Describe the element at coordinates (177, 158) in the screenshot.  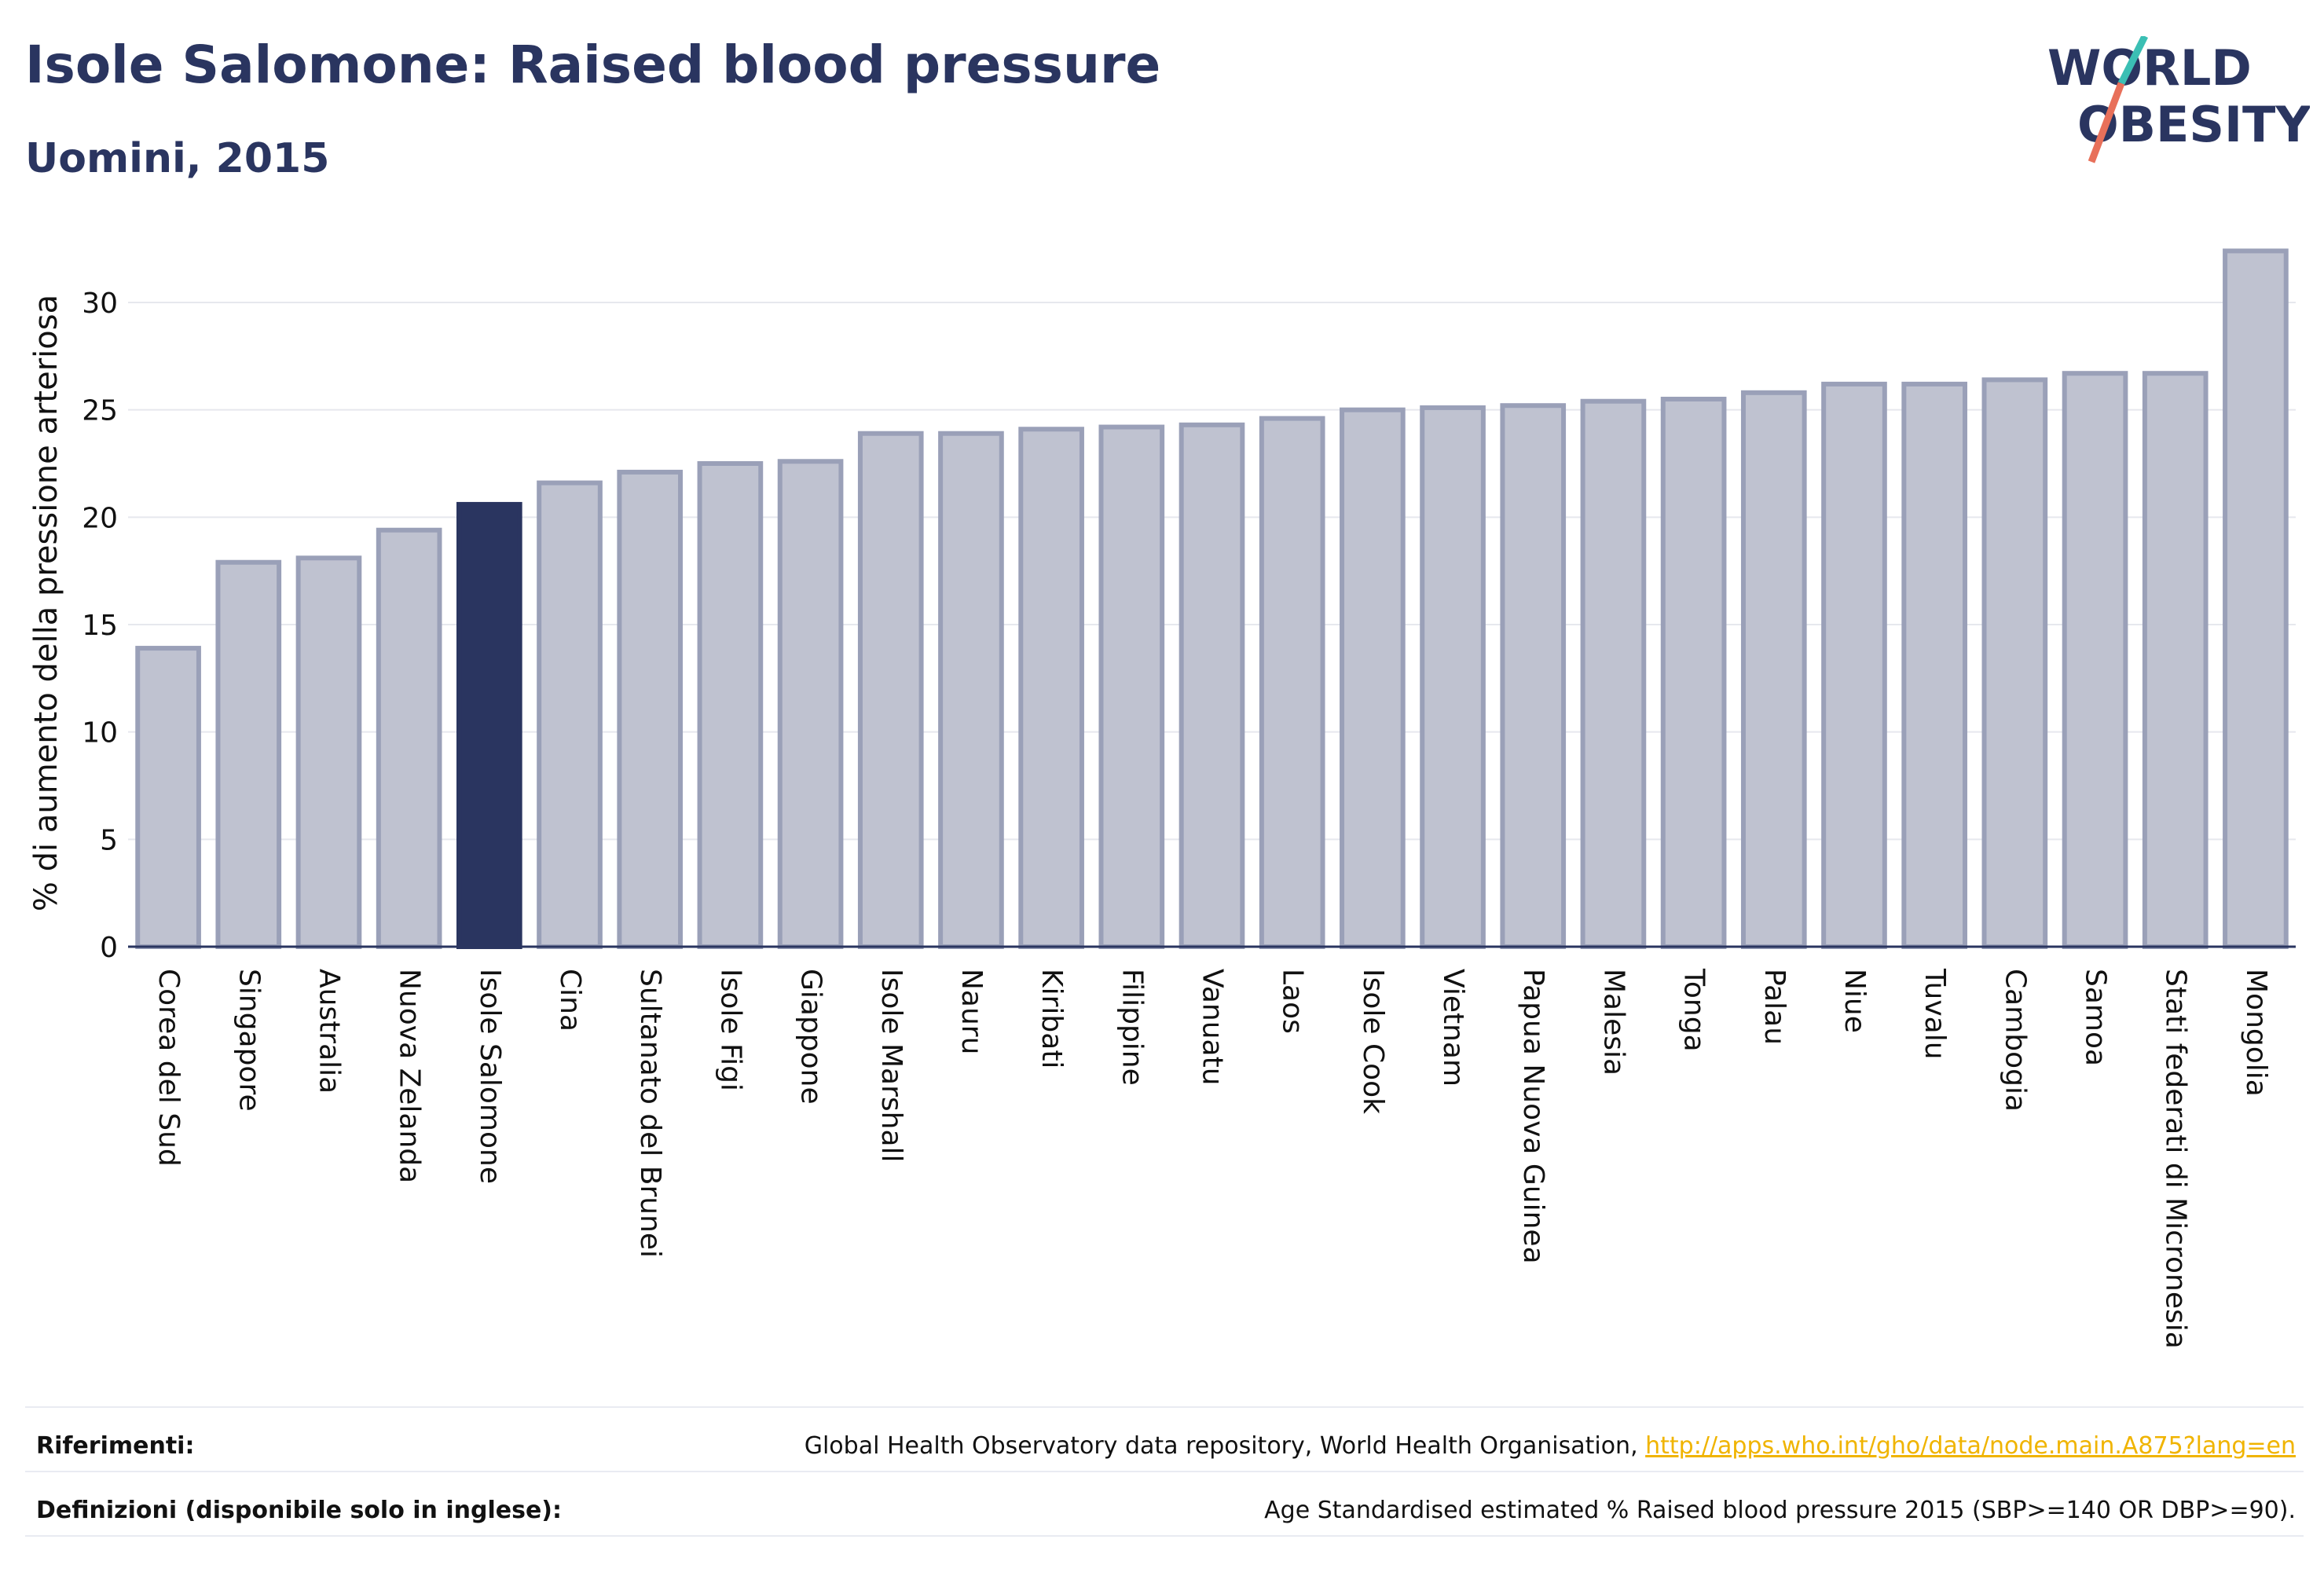
I see `chart-subtitle: Uomini, 2015` at that location.